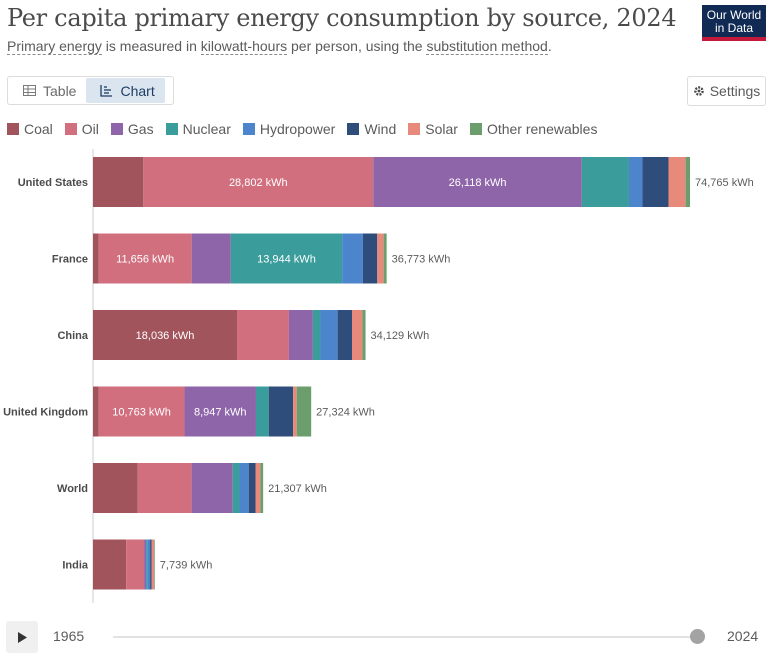  I want to click on segment-value-label: 26,118 kWh, so click(478, 183).